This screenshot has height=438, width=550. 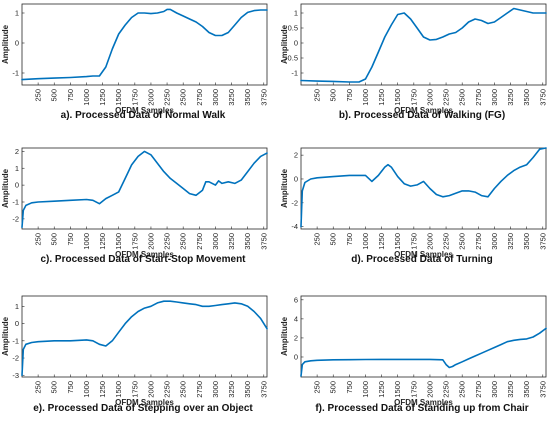 What do you see at coordinates (296, 299) in the screenshot?
I see `y-tick-label: 6` at bounding box center [296, 299].